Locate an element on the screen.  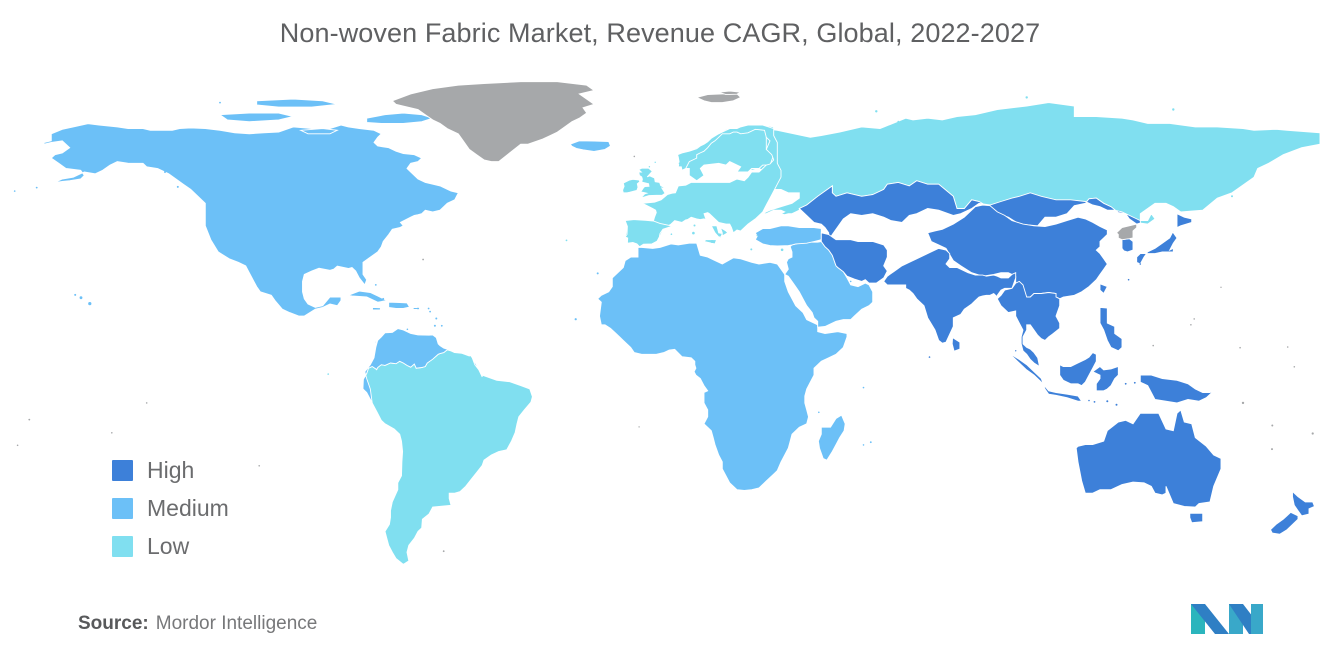
legend-item-low: Low is located at coordinates (227, 546).